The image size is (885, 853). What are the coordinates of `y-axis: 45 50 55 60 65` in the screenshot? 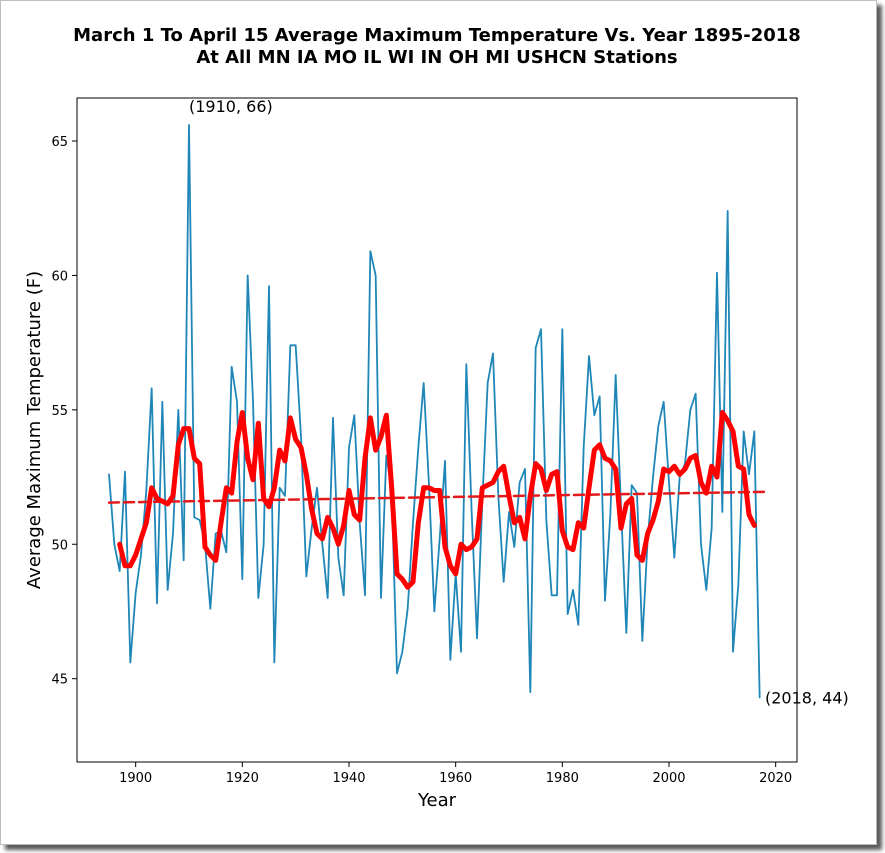 It's located at (64, 411).